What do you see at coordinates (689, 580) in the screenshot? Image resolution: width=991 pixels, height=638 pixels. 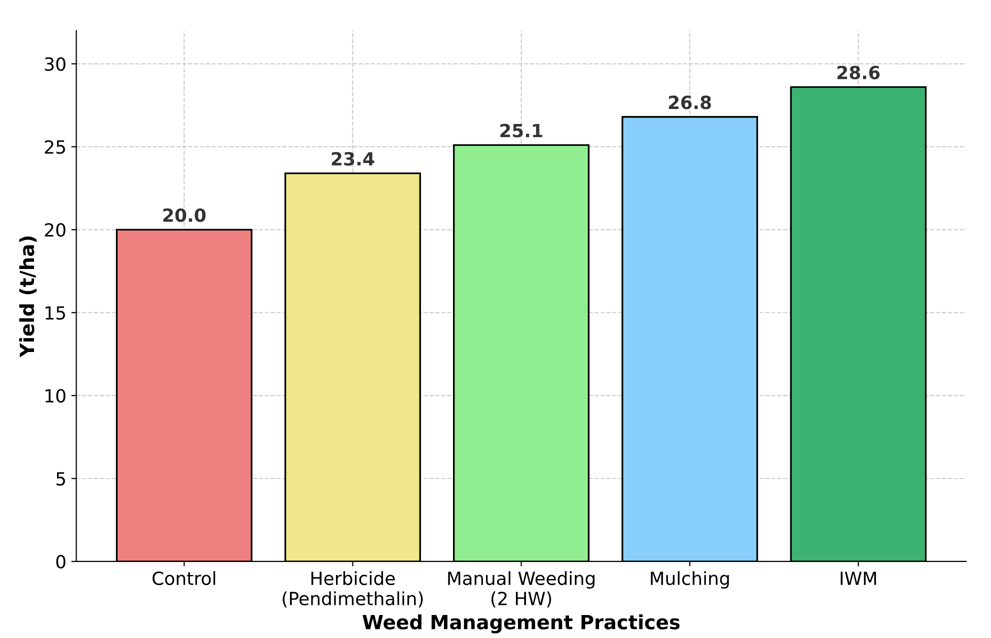 I see `x-tick-label: Mulching` at bounding box center [689, 580].